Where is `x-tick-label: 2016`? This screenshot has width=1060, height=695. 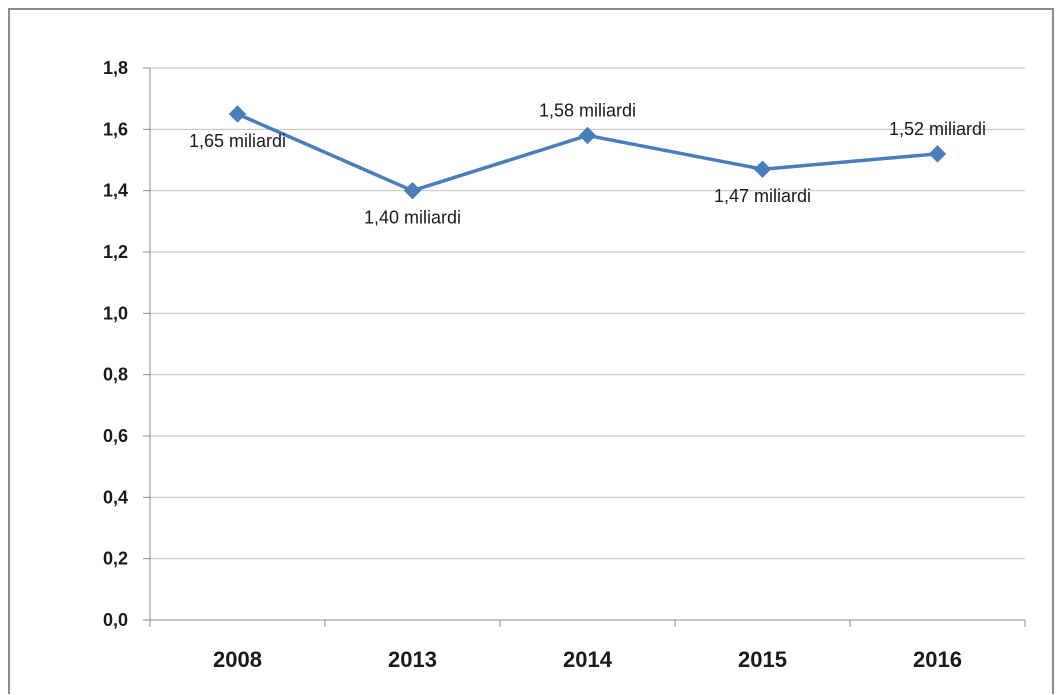
x-tick-label: 2016 is located at coordinates (937, 659).